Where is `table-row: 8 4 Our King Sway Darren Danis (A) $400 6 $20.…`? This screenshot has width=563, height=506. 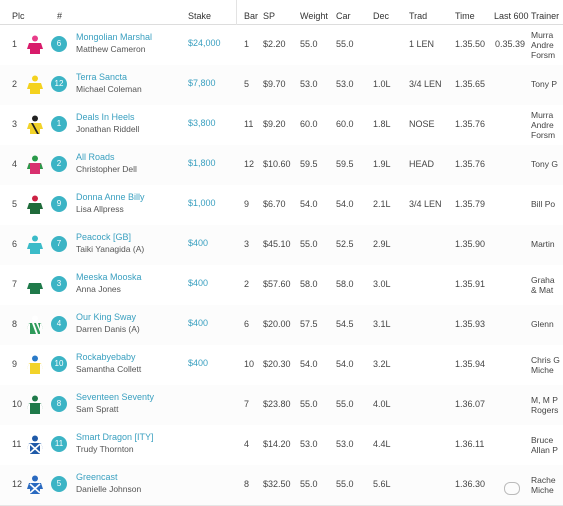
table-row: 8 4 Our King Sway Darren Danis (A) $400 6 $20.… is located at coordinates (281, 325).